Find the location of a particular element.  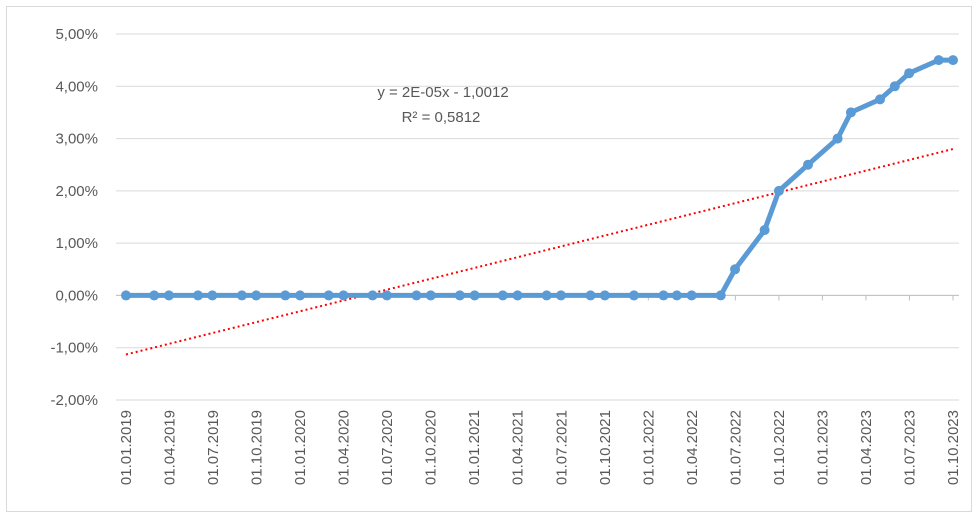

x-tick-label: 01.07.2021 is located at coordinates (561, 447).